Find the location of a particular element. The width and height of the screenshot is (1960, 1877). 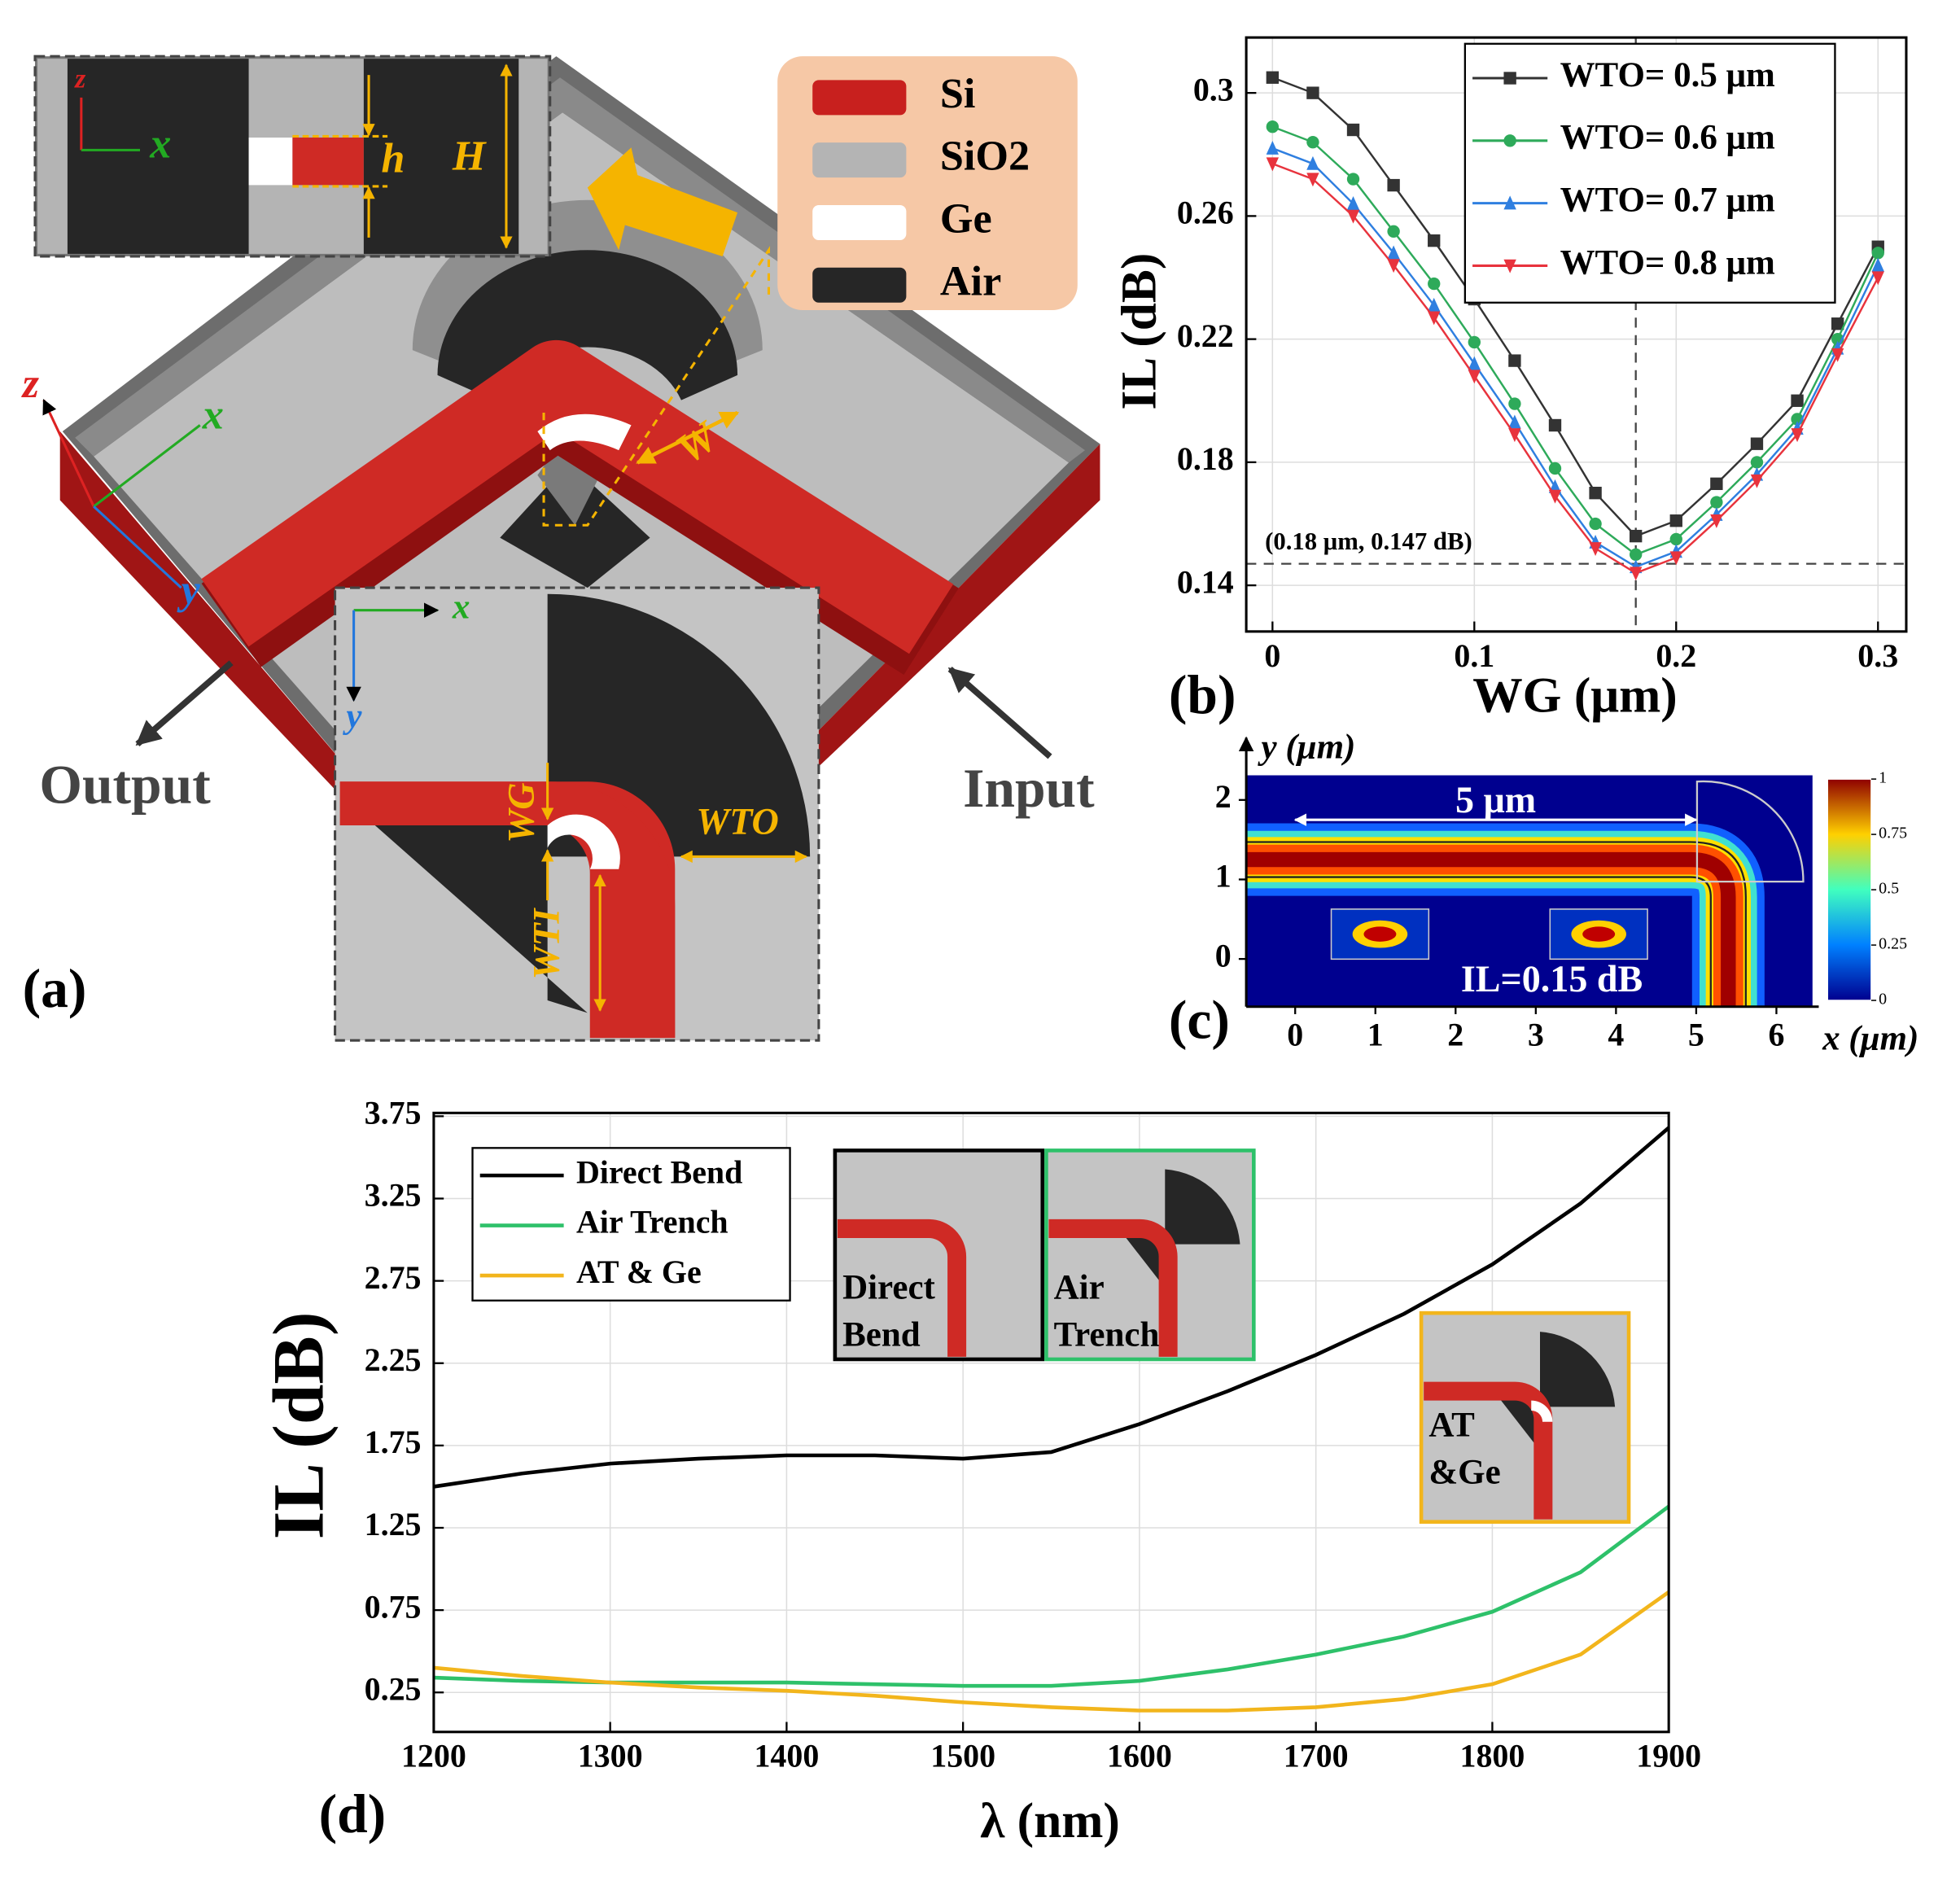

y-tick-label: 0.14 is located at coordinates (1205, 581).